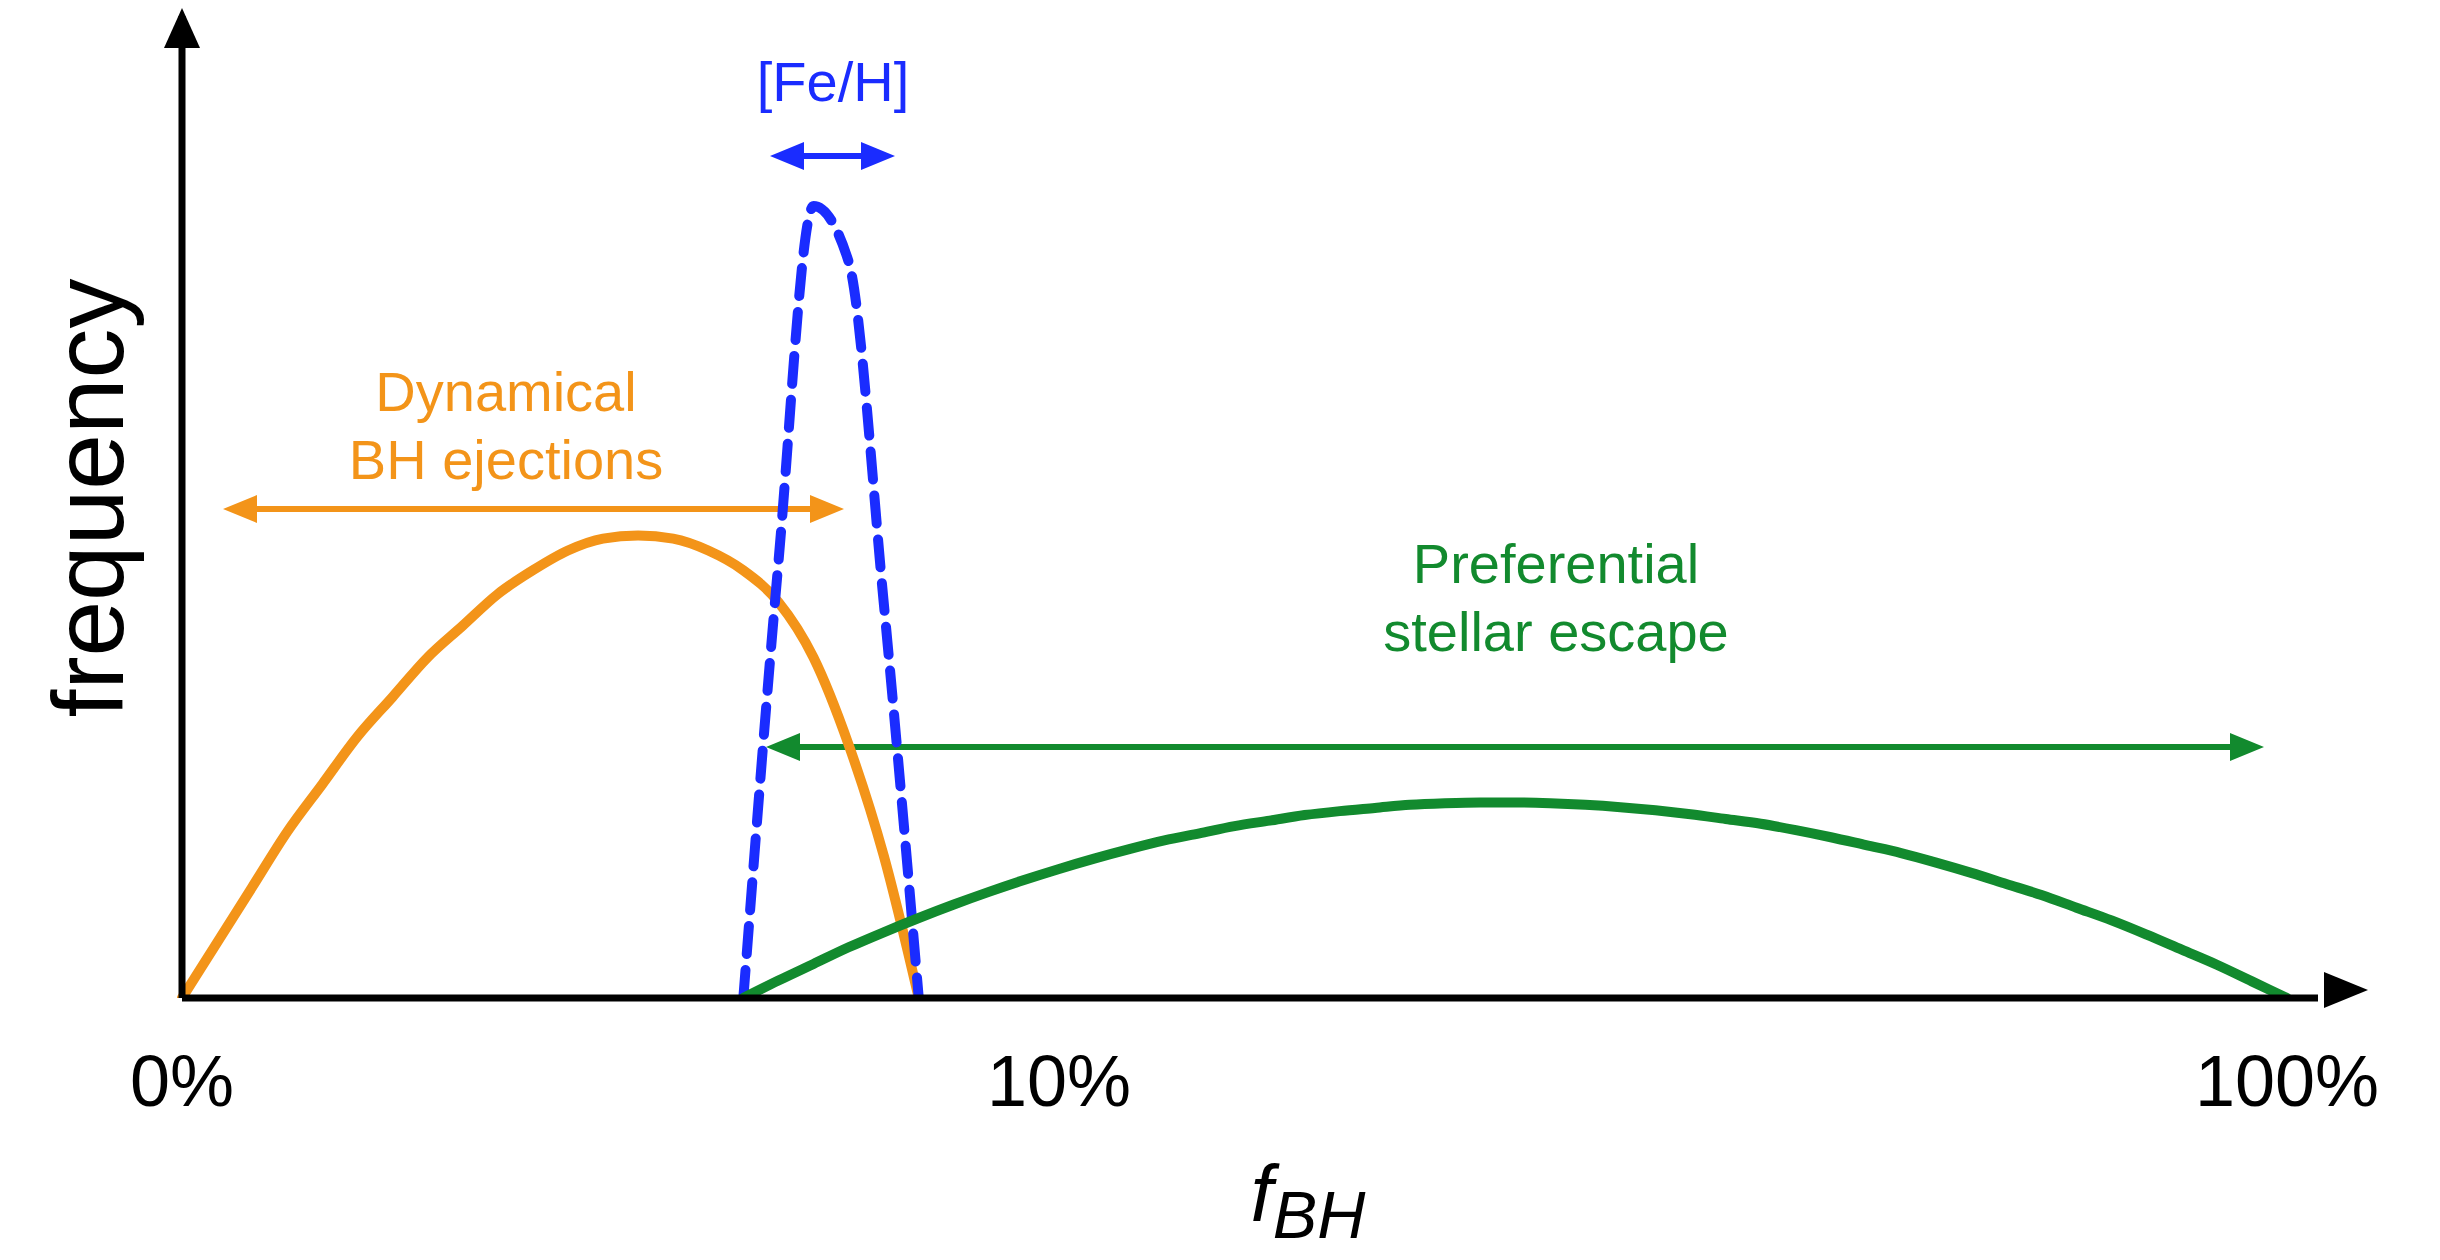  I want to click on x-tick-label: 100%, so click(2287, 1081).